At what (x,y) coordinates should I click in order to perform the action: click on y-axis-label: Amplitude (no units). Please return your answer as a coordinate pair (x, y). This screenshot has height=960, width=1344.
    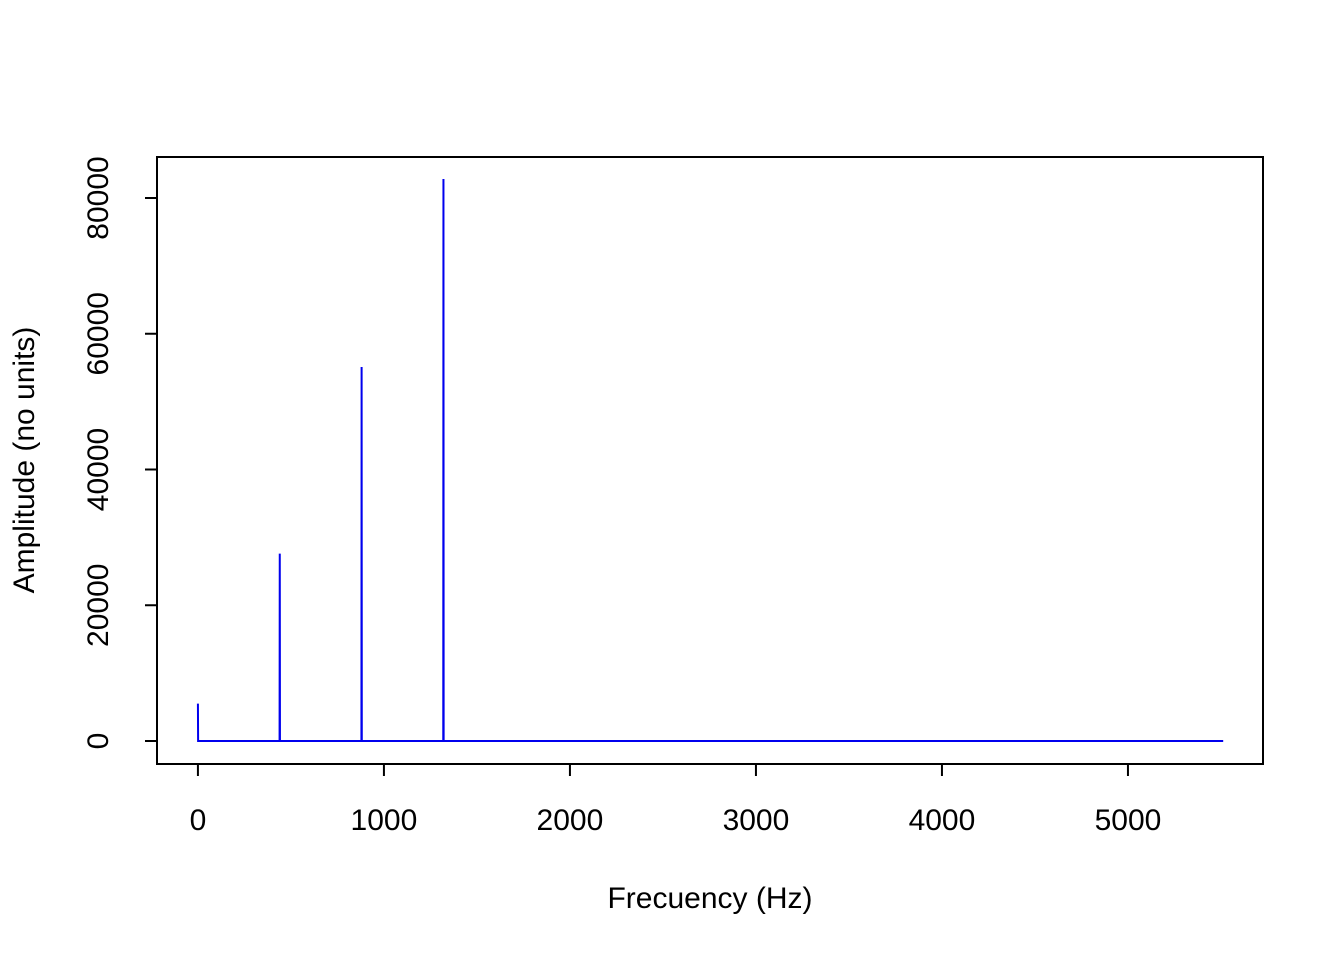
    Looking at the image, I should click on (24, 460).